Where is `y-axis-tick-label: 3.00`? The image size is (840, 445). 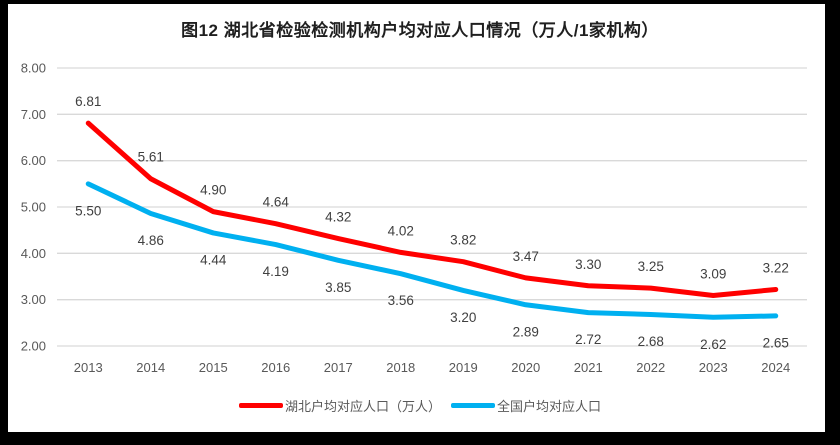
y-axis-tick-label: 3.00 is located at coordinates (33, 299).